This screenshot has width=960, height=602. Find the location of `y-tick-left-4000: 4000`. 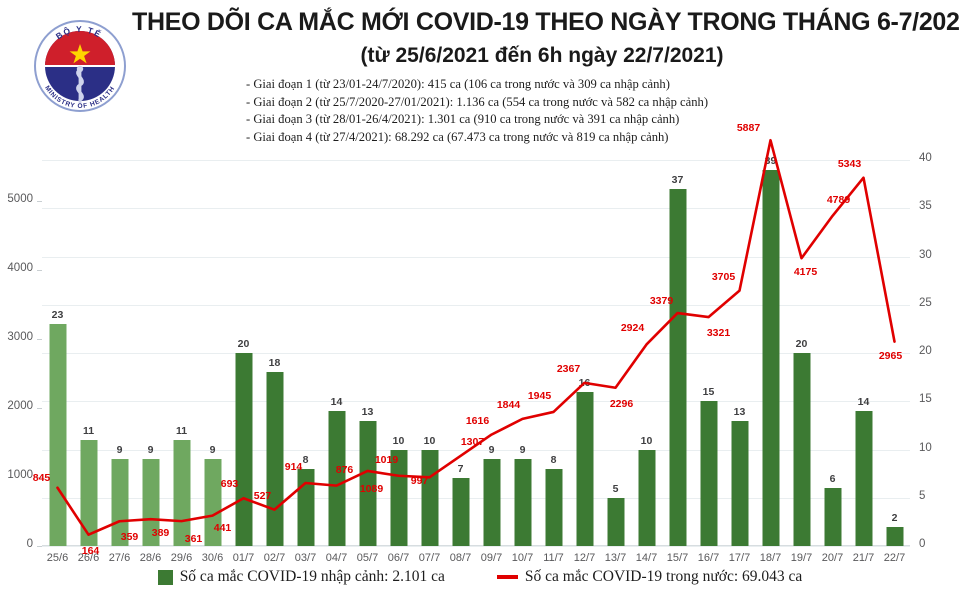

y-tick-left-4000: 4000 is located at coordinates (20, 268).